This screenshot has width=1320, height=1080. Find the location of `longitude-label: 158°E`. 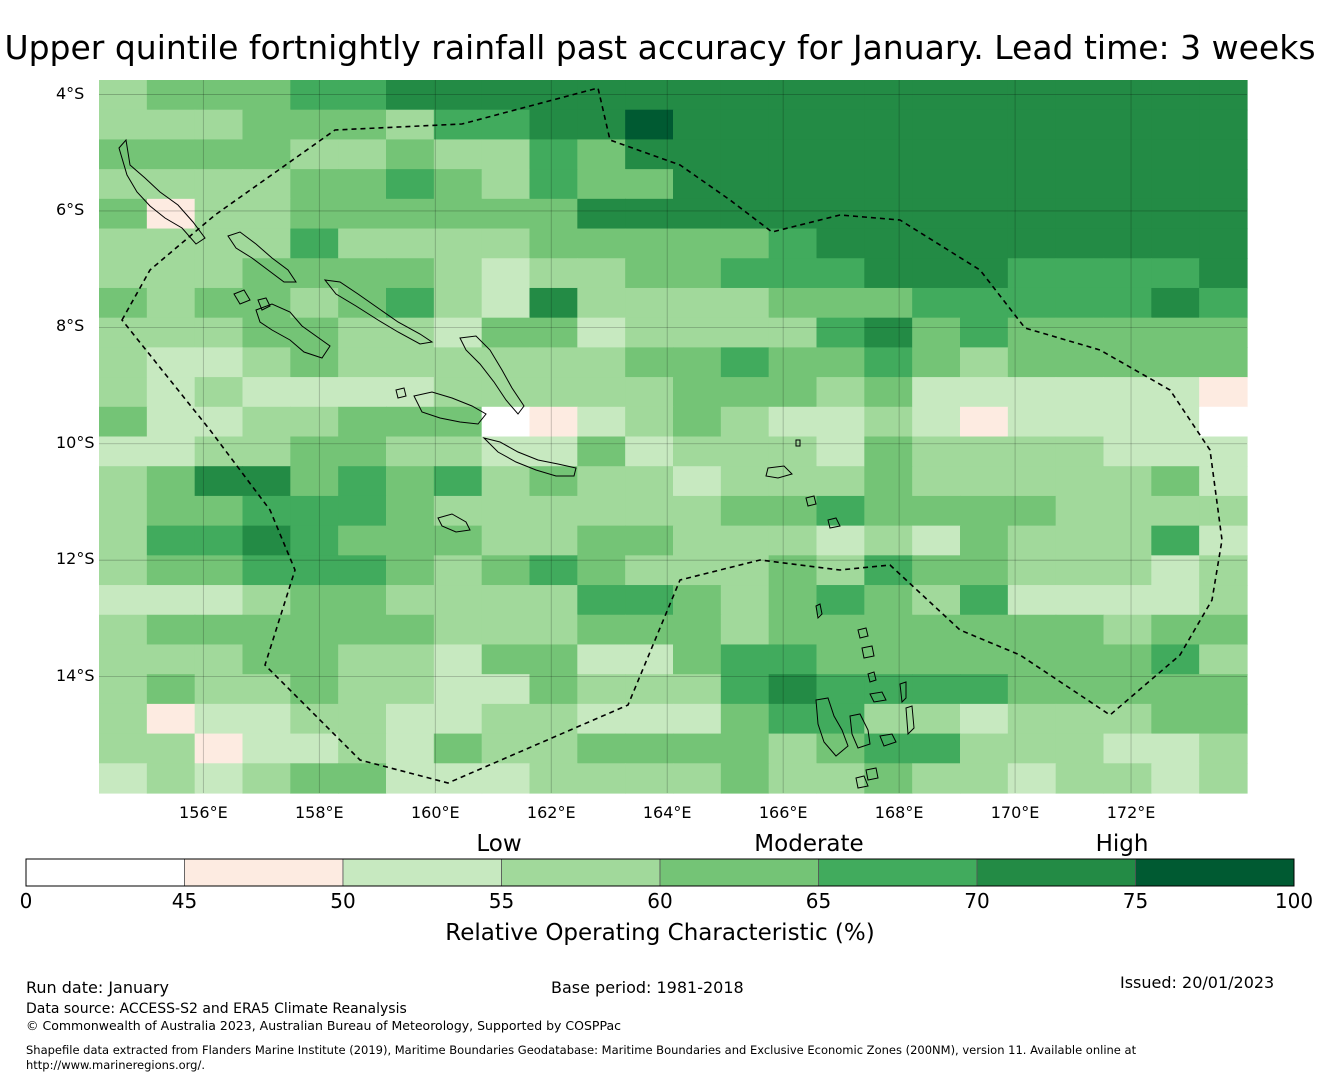

longitude-label: 158°E is located at coordinates (319, 812).